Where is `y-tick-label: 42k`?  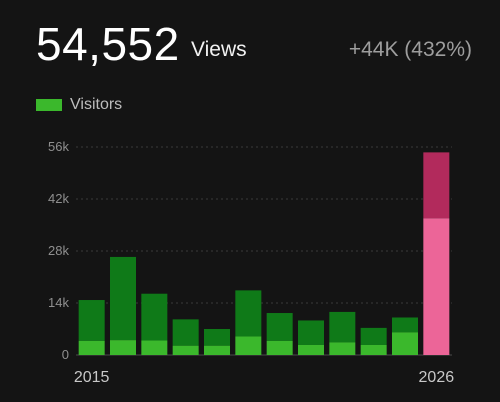
y-tick-label: 42k is located at coordinates (58, 198).